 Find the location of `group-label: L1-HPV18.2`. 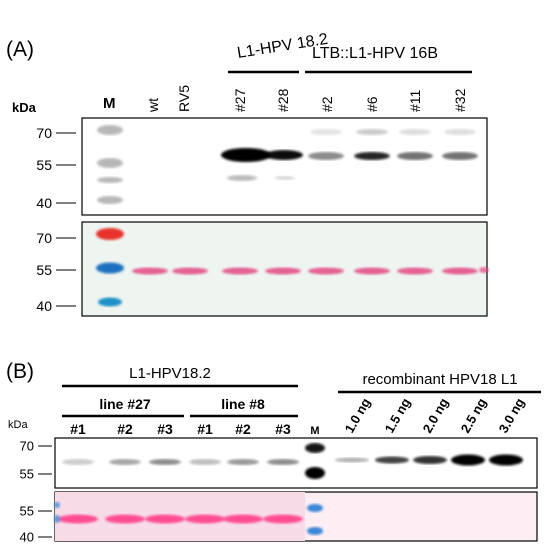

group-label: L1-HPV18.2 is located at coordinates (170, 373).